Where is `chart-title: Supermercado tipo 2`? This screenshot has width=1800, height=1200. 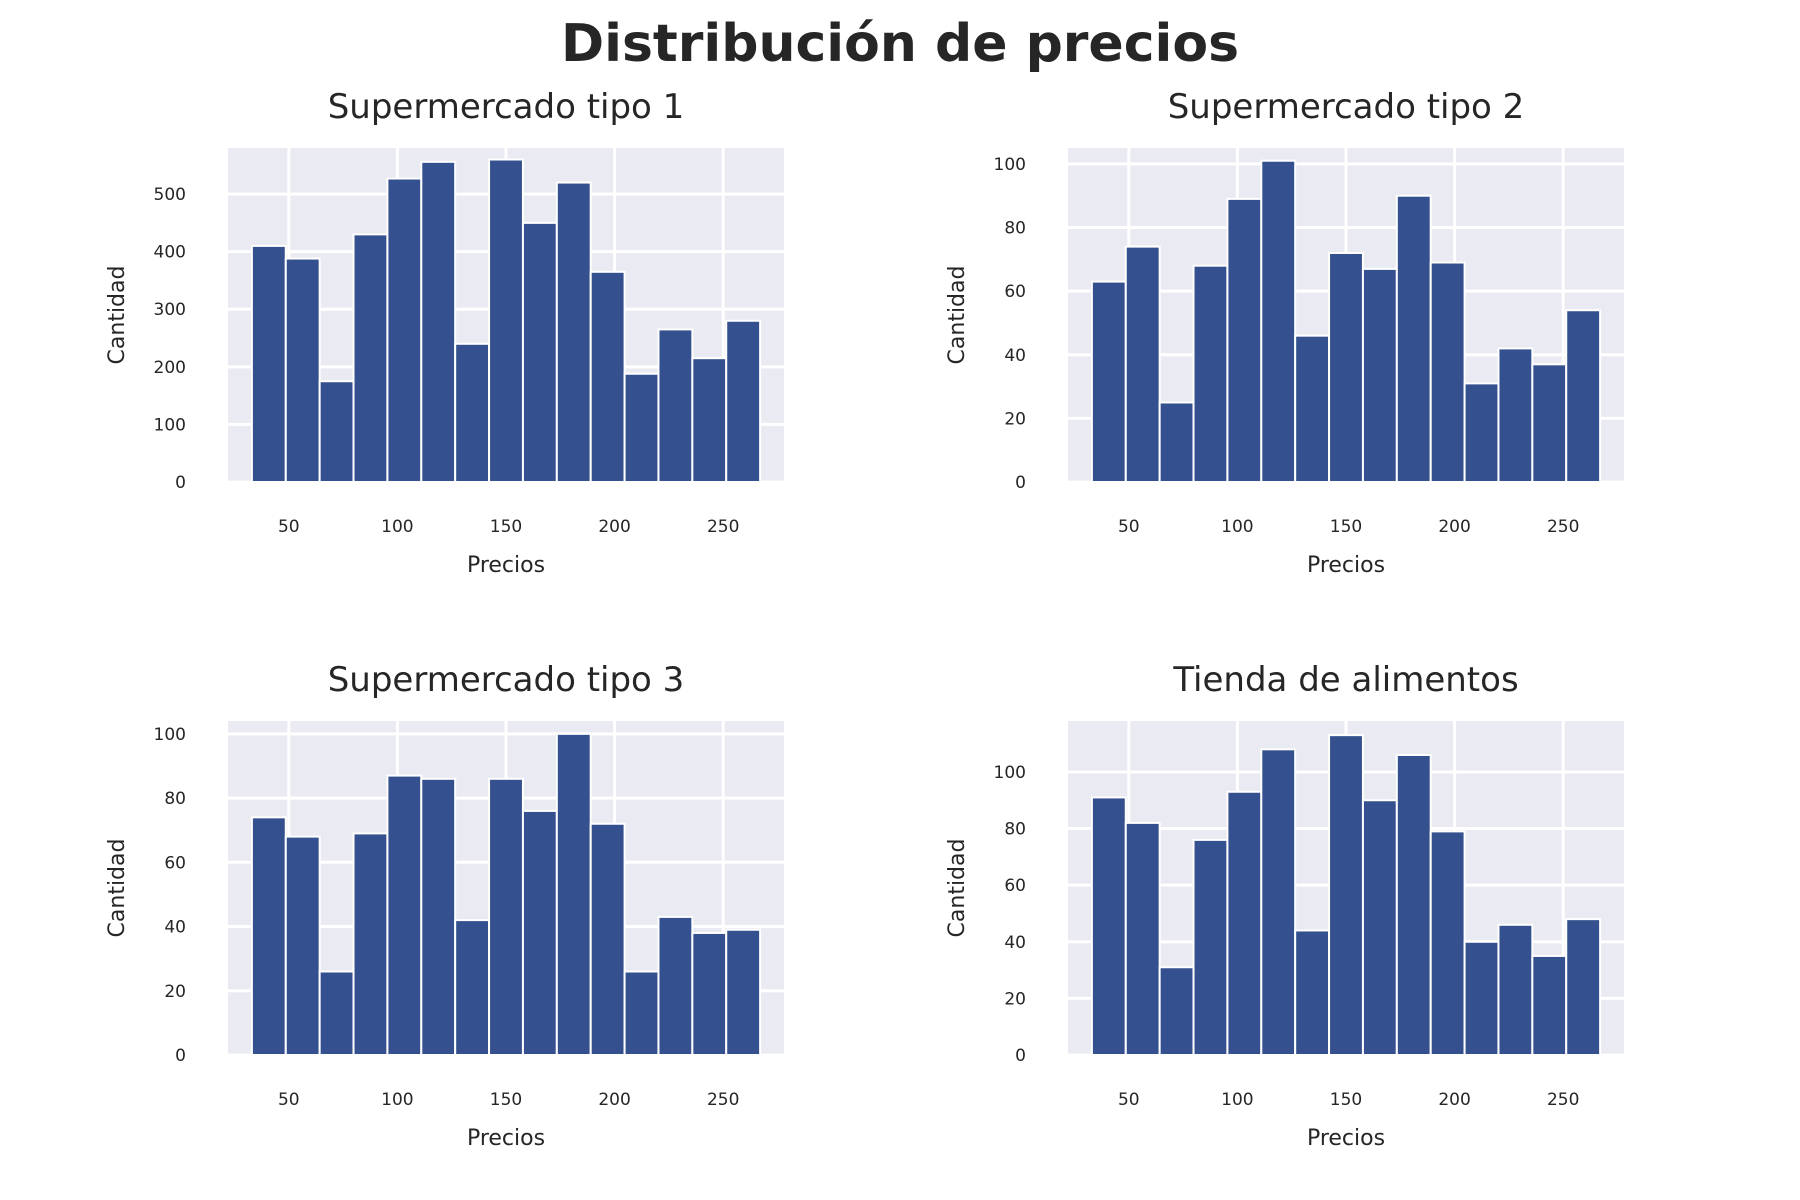
chart-title: Supermercado tipo 2 is located at coordinates (1346, 107).